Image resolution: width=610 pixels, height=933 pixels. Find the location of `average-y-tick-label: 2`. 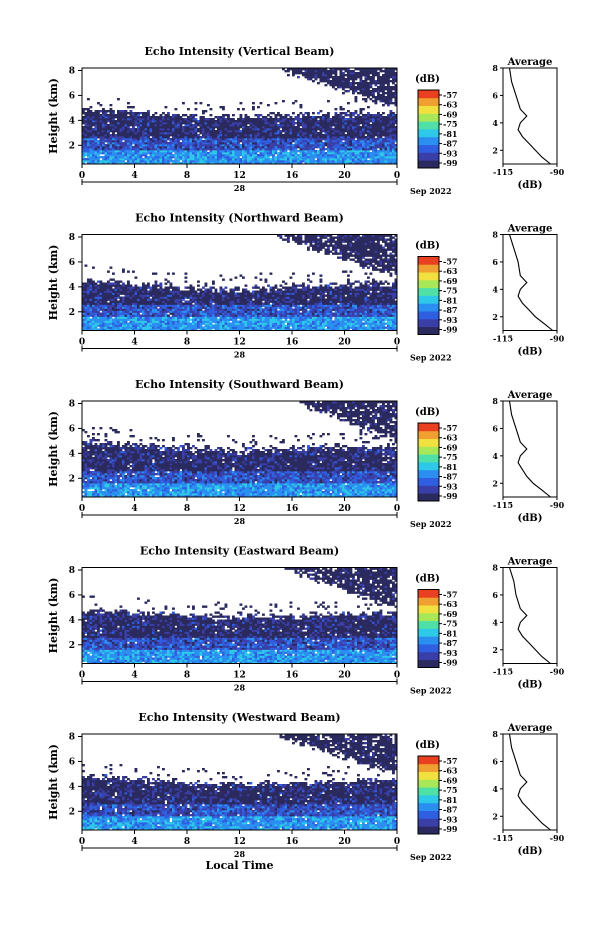

average-y-tick-label: 2 is located at coordinates (495, 150).